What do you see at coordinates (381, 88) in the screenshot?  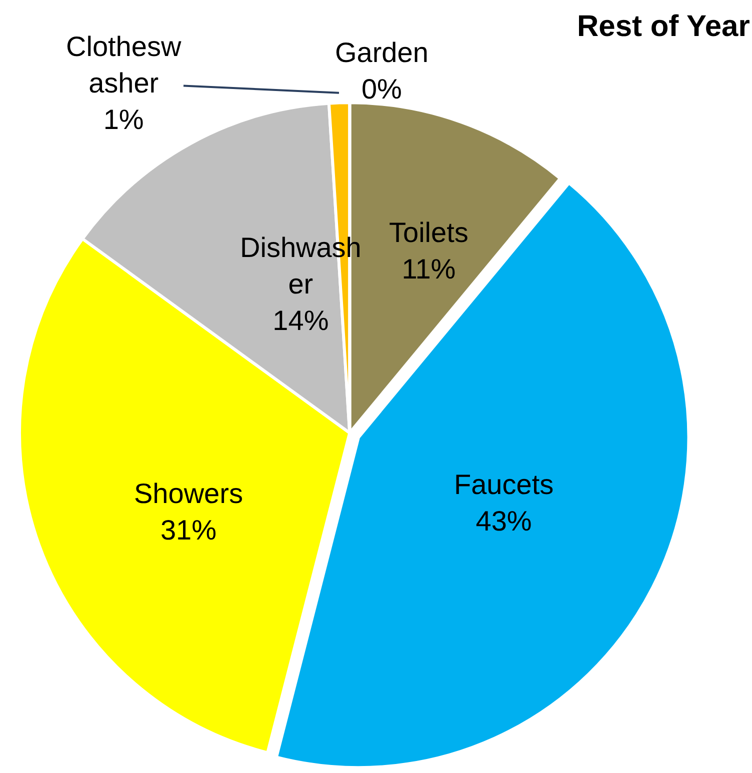 I see `text: 0%` at bounding box center [381, 88].